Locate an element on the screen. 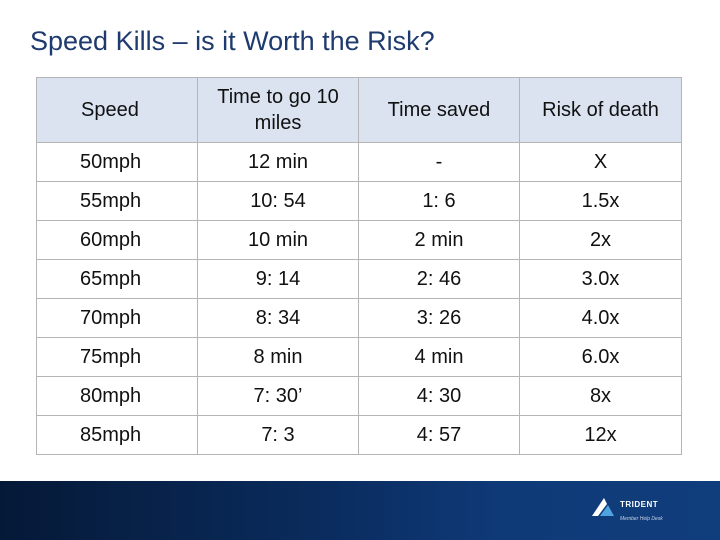 The image size is (720, 540). cell-saved: - is located at coordinates (439, 162).